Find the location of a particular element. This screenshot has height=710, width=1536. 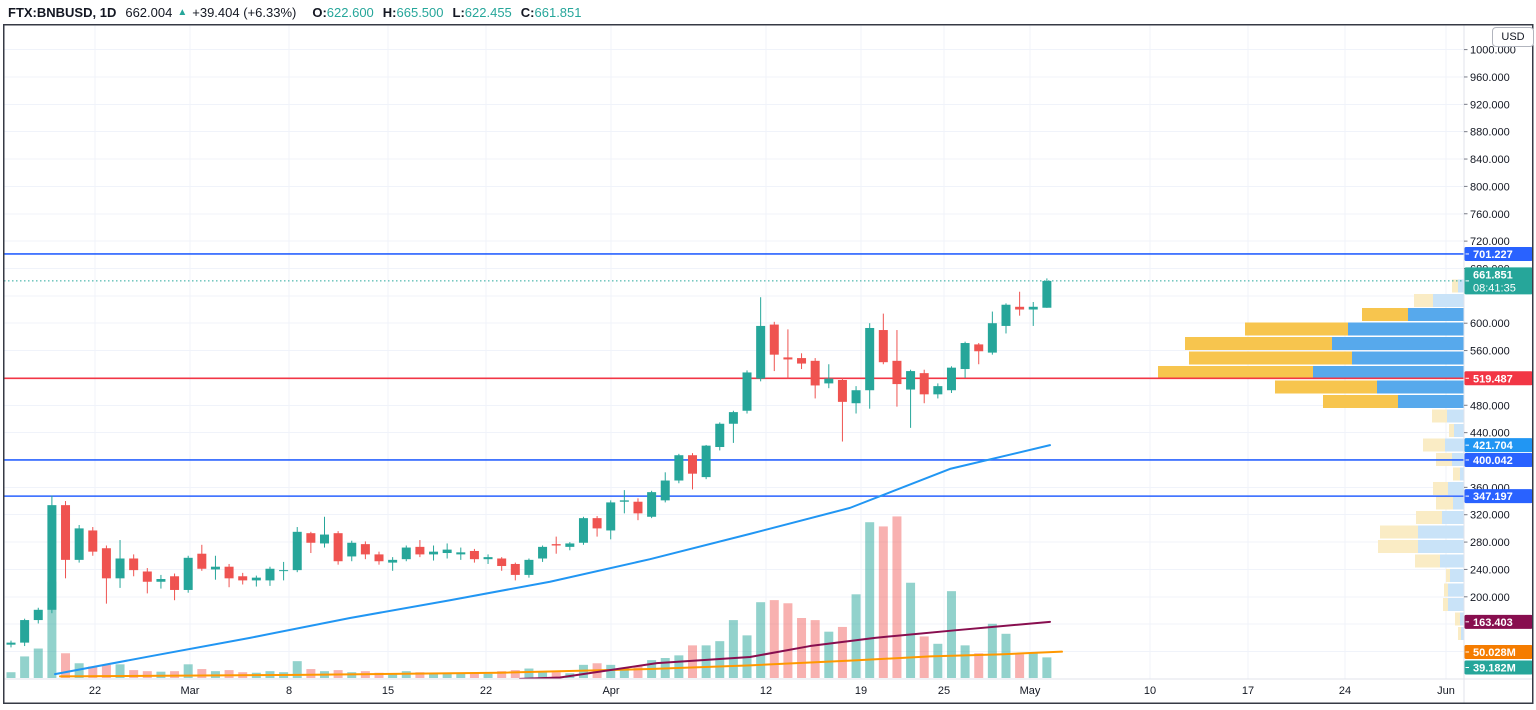

price-tick-label: 720.000 is located at coordinates (1490, 242).